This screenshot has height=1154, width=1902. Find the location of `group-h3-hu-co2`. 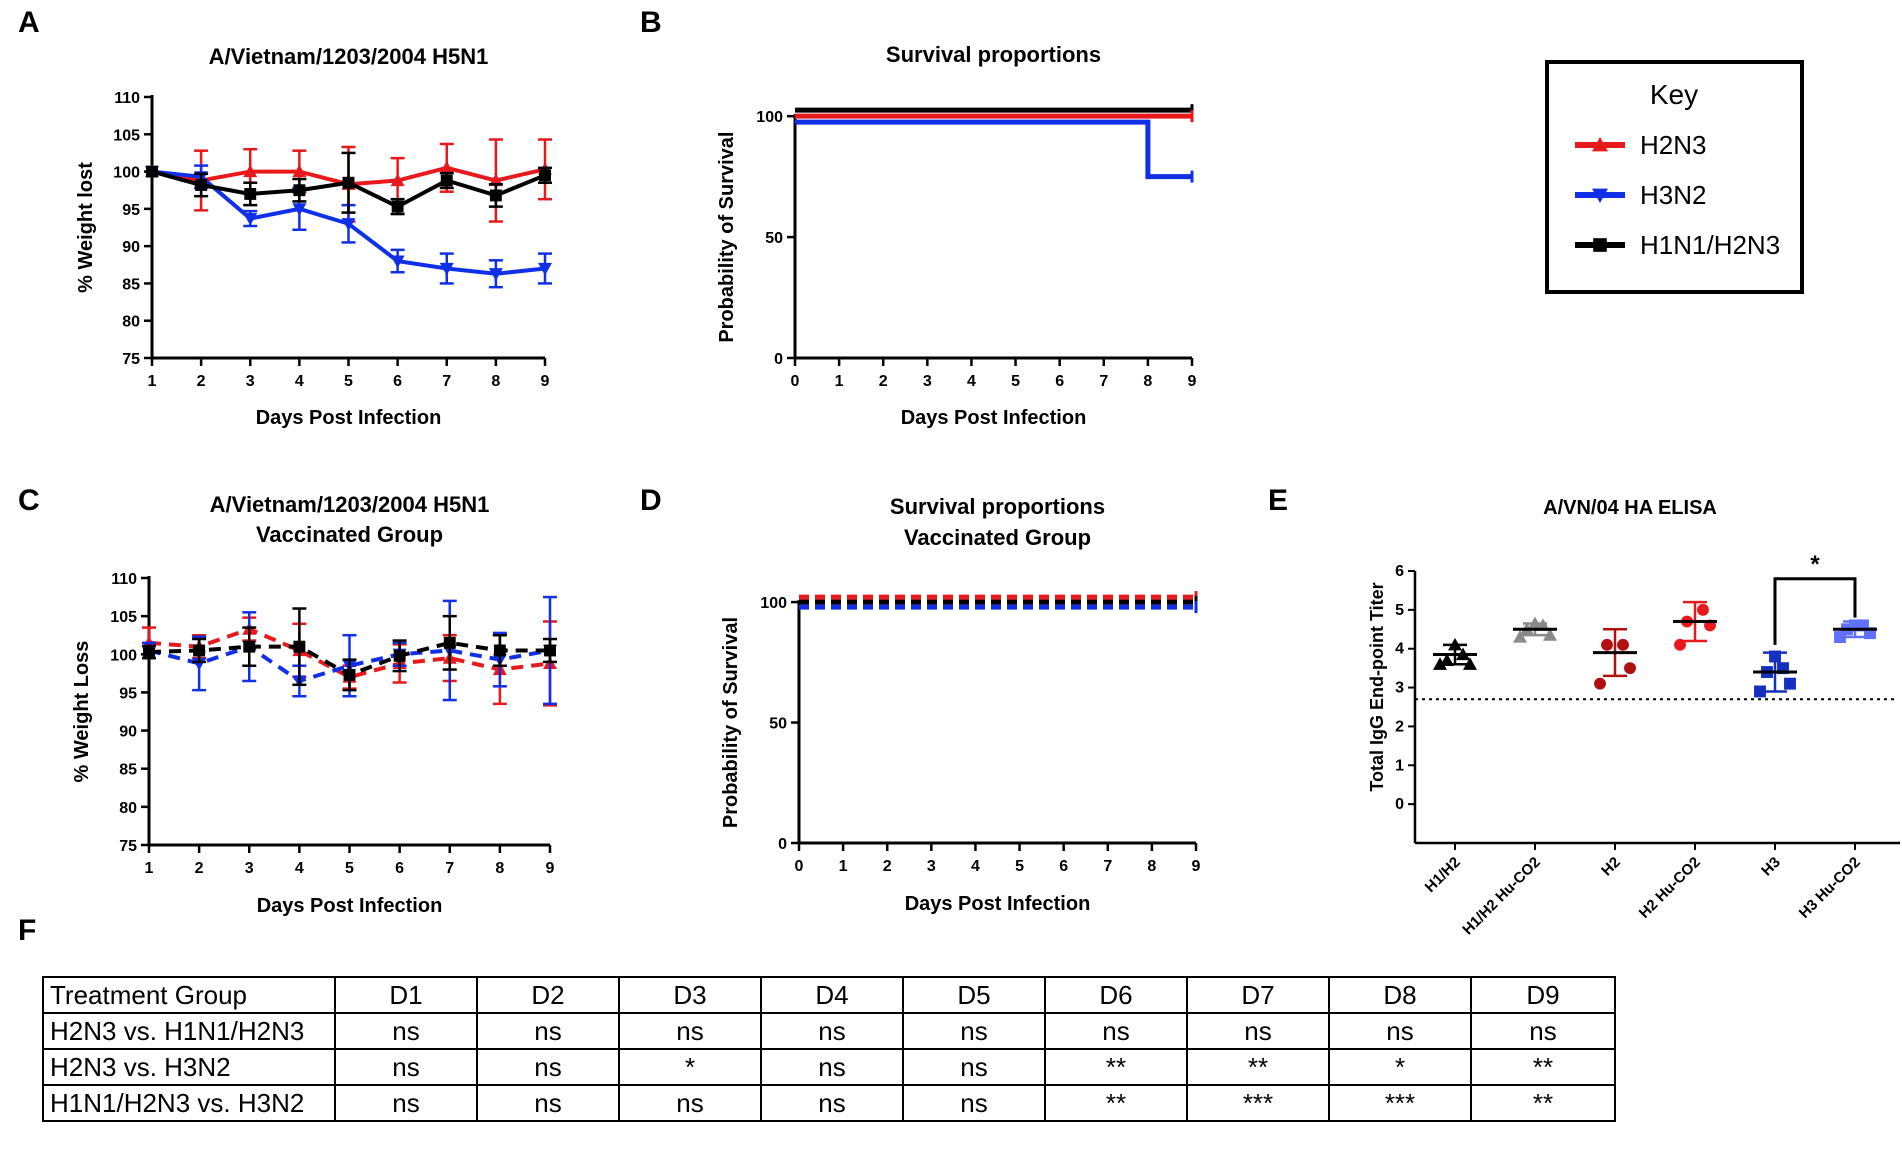

group-h3-hu-co2 is located at coordinates (1855, 631).